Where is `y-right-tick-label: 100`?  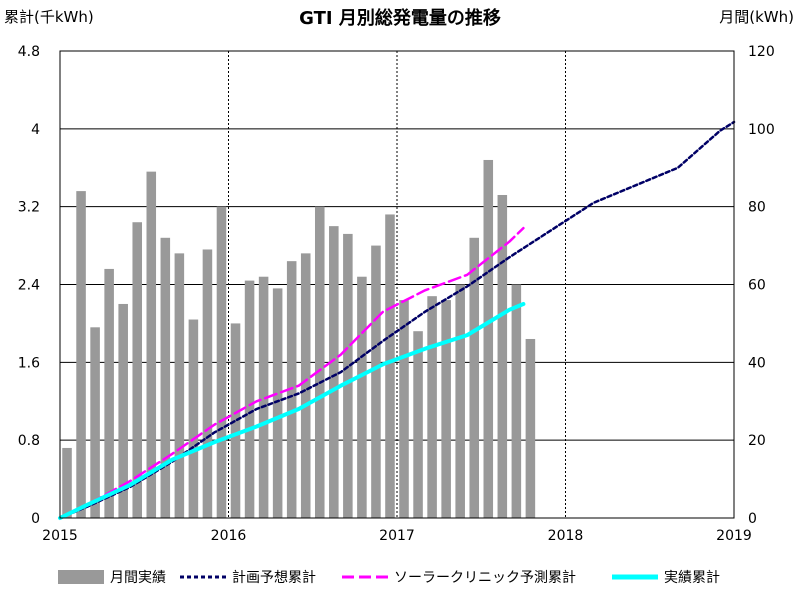 y-right-tick-label: 100 is located at coordinates (761, 130).